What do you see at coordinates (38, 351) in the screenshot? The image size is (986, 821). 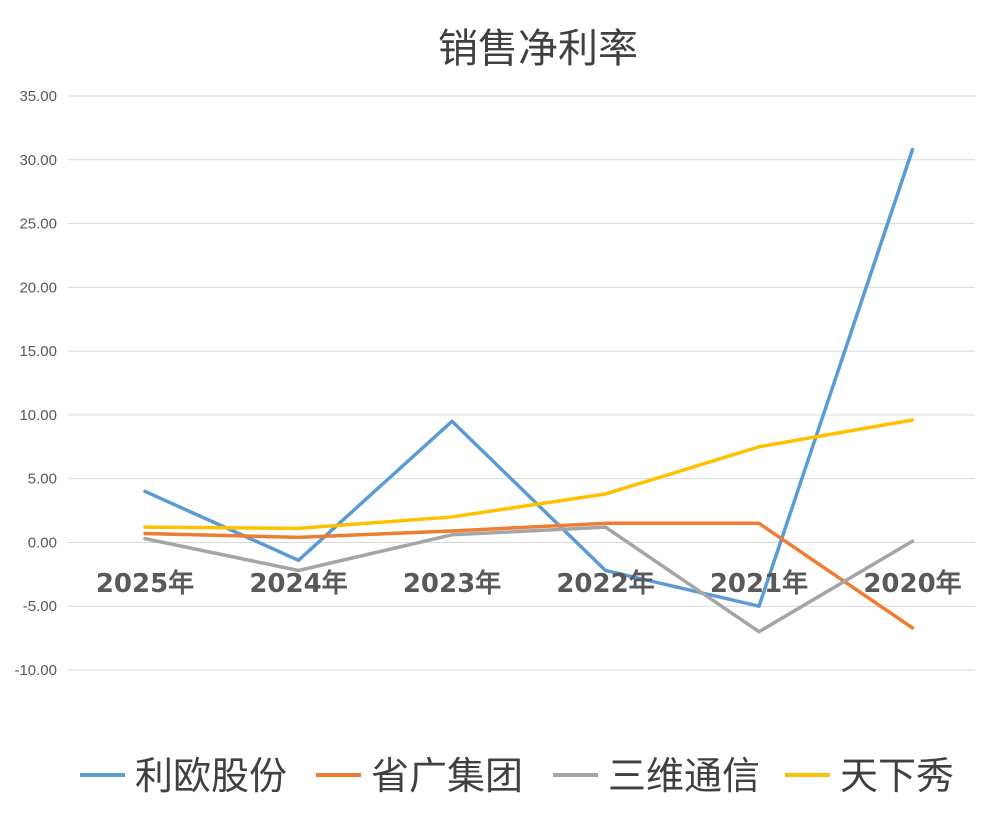 I see `y-tick-label: 15.00` at bounding box center [38, 351].